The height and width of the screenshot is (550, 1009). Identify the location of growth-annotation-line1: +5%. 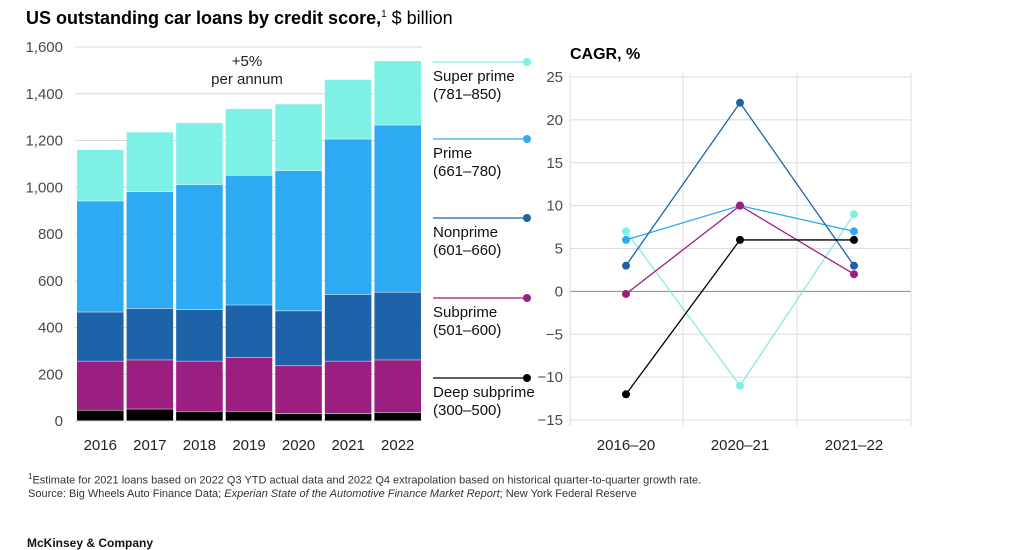
(247, 61).